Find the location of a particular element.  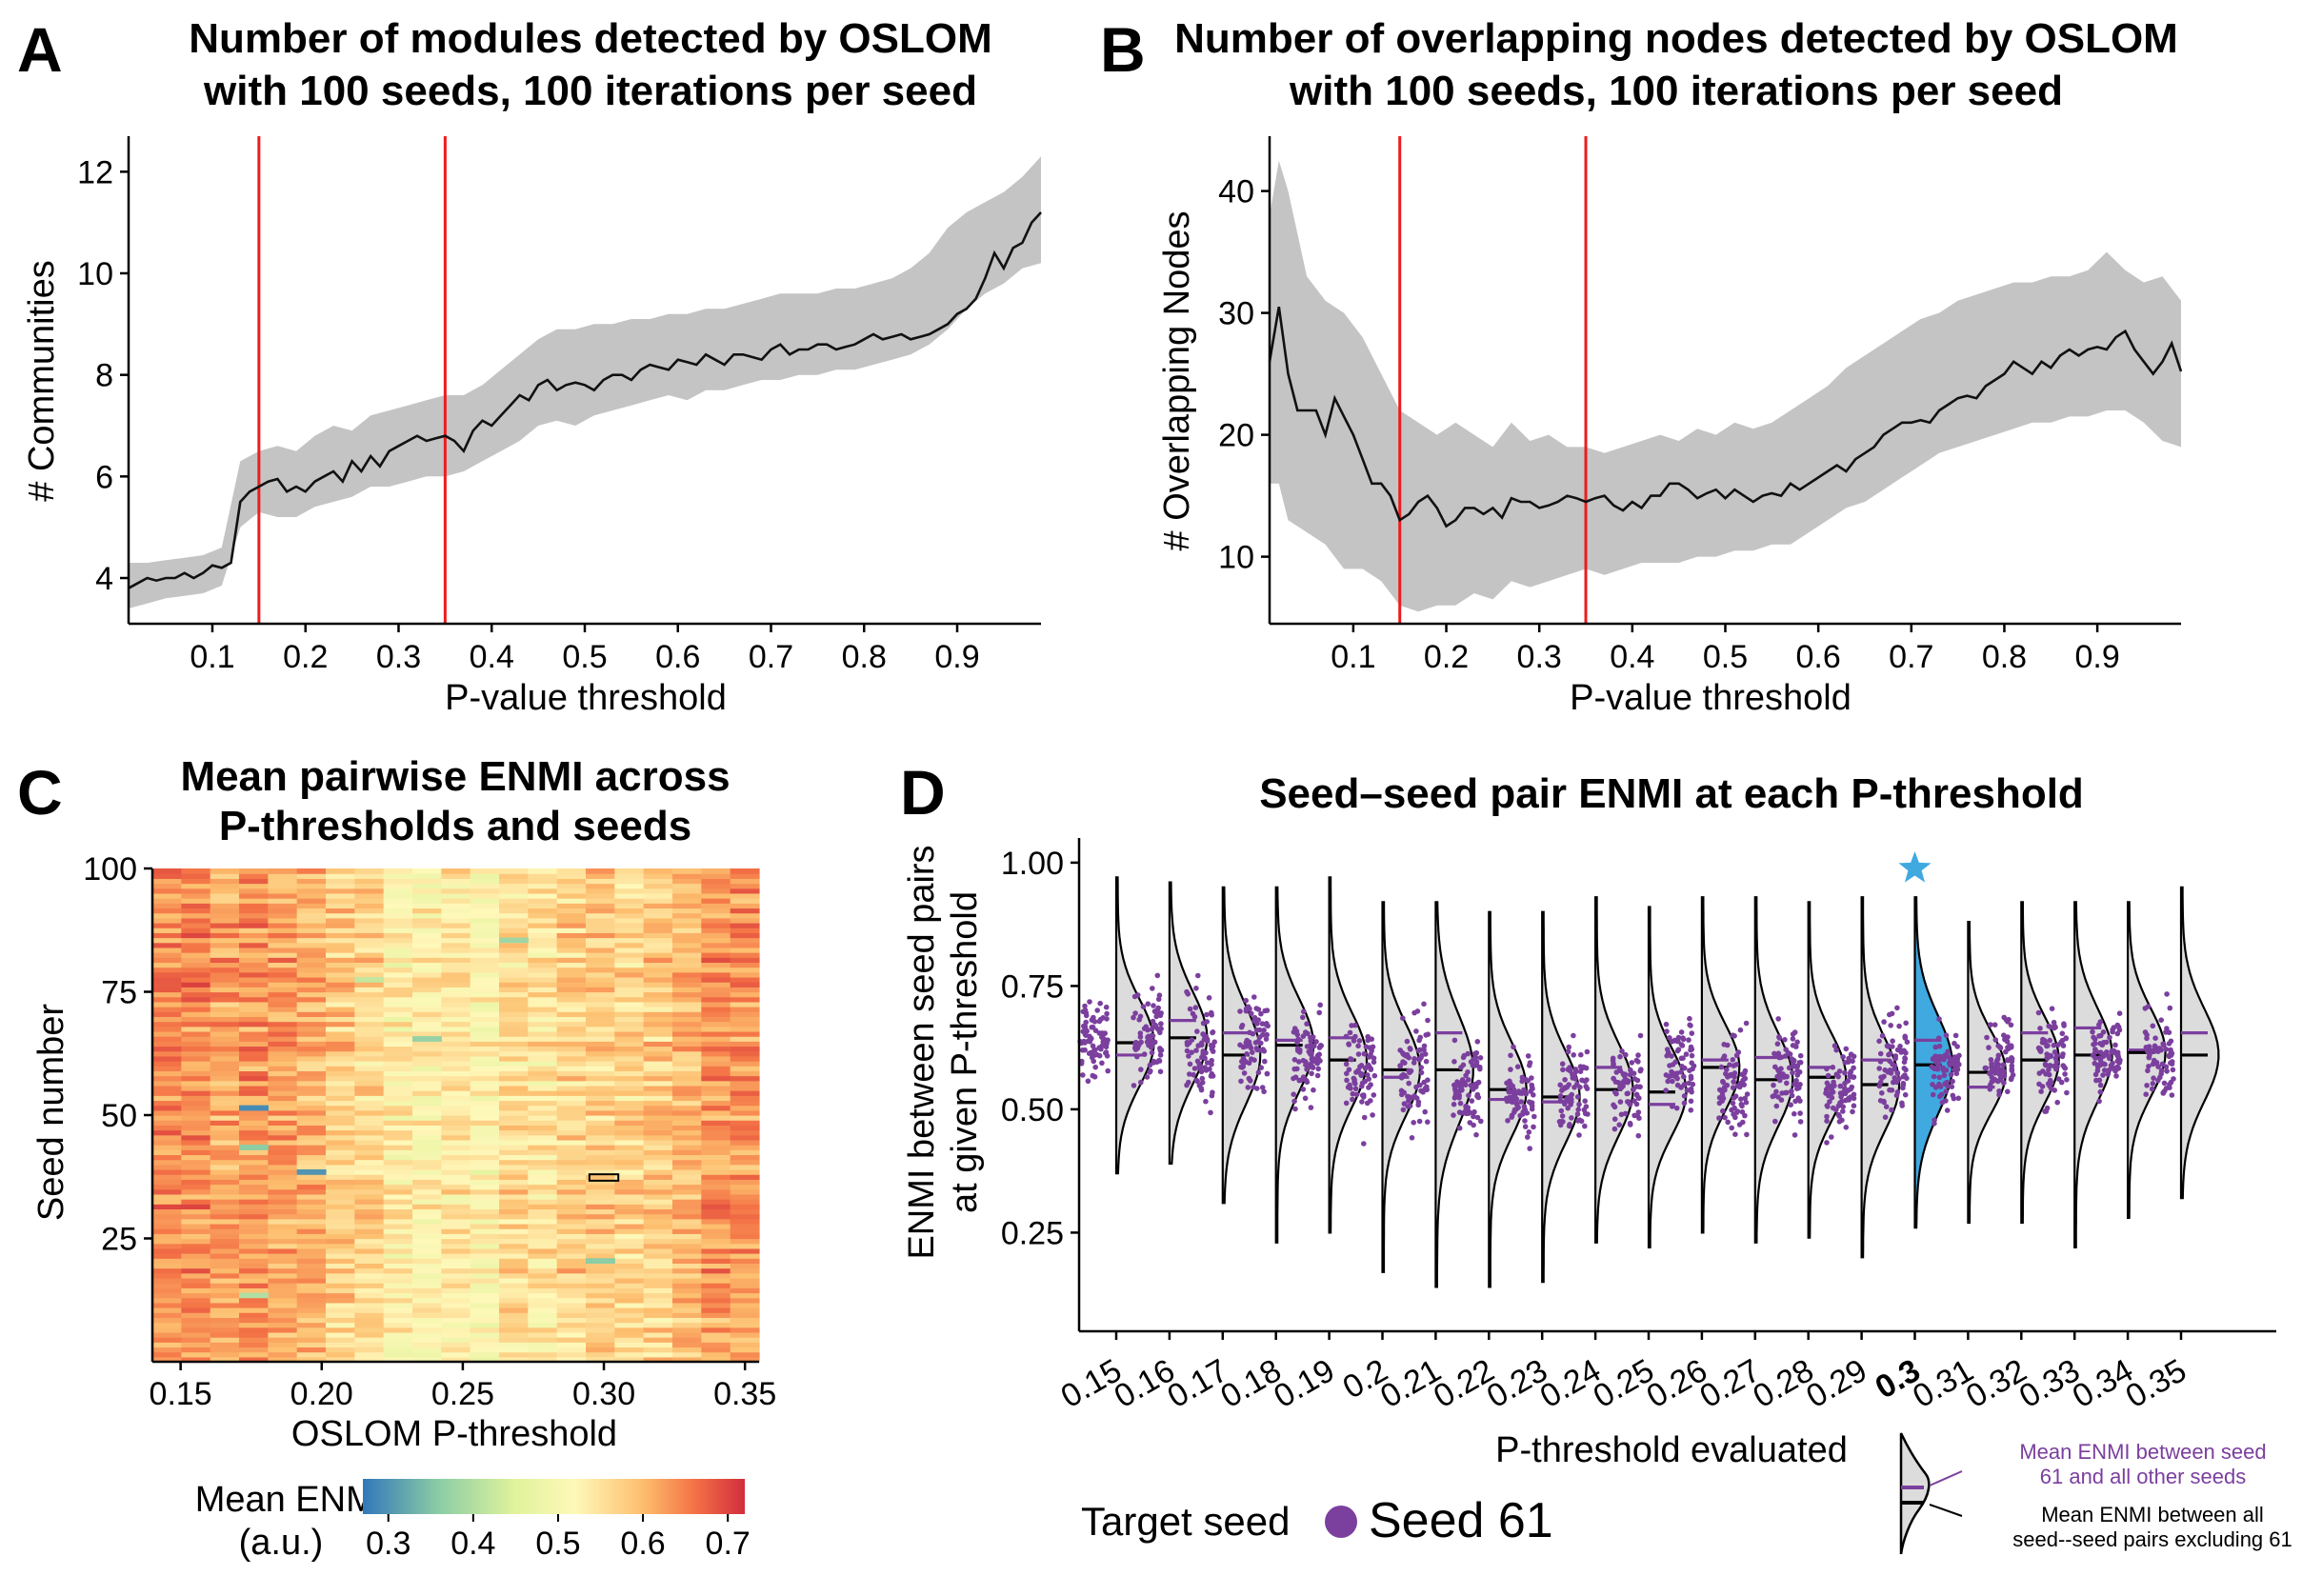

violin-0.34 is located at coordinates (2147, 1060).